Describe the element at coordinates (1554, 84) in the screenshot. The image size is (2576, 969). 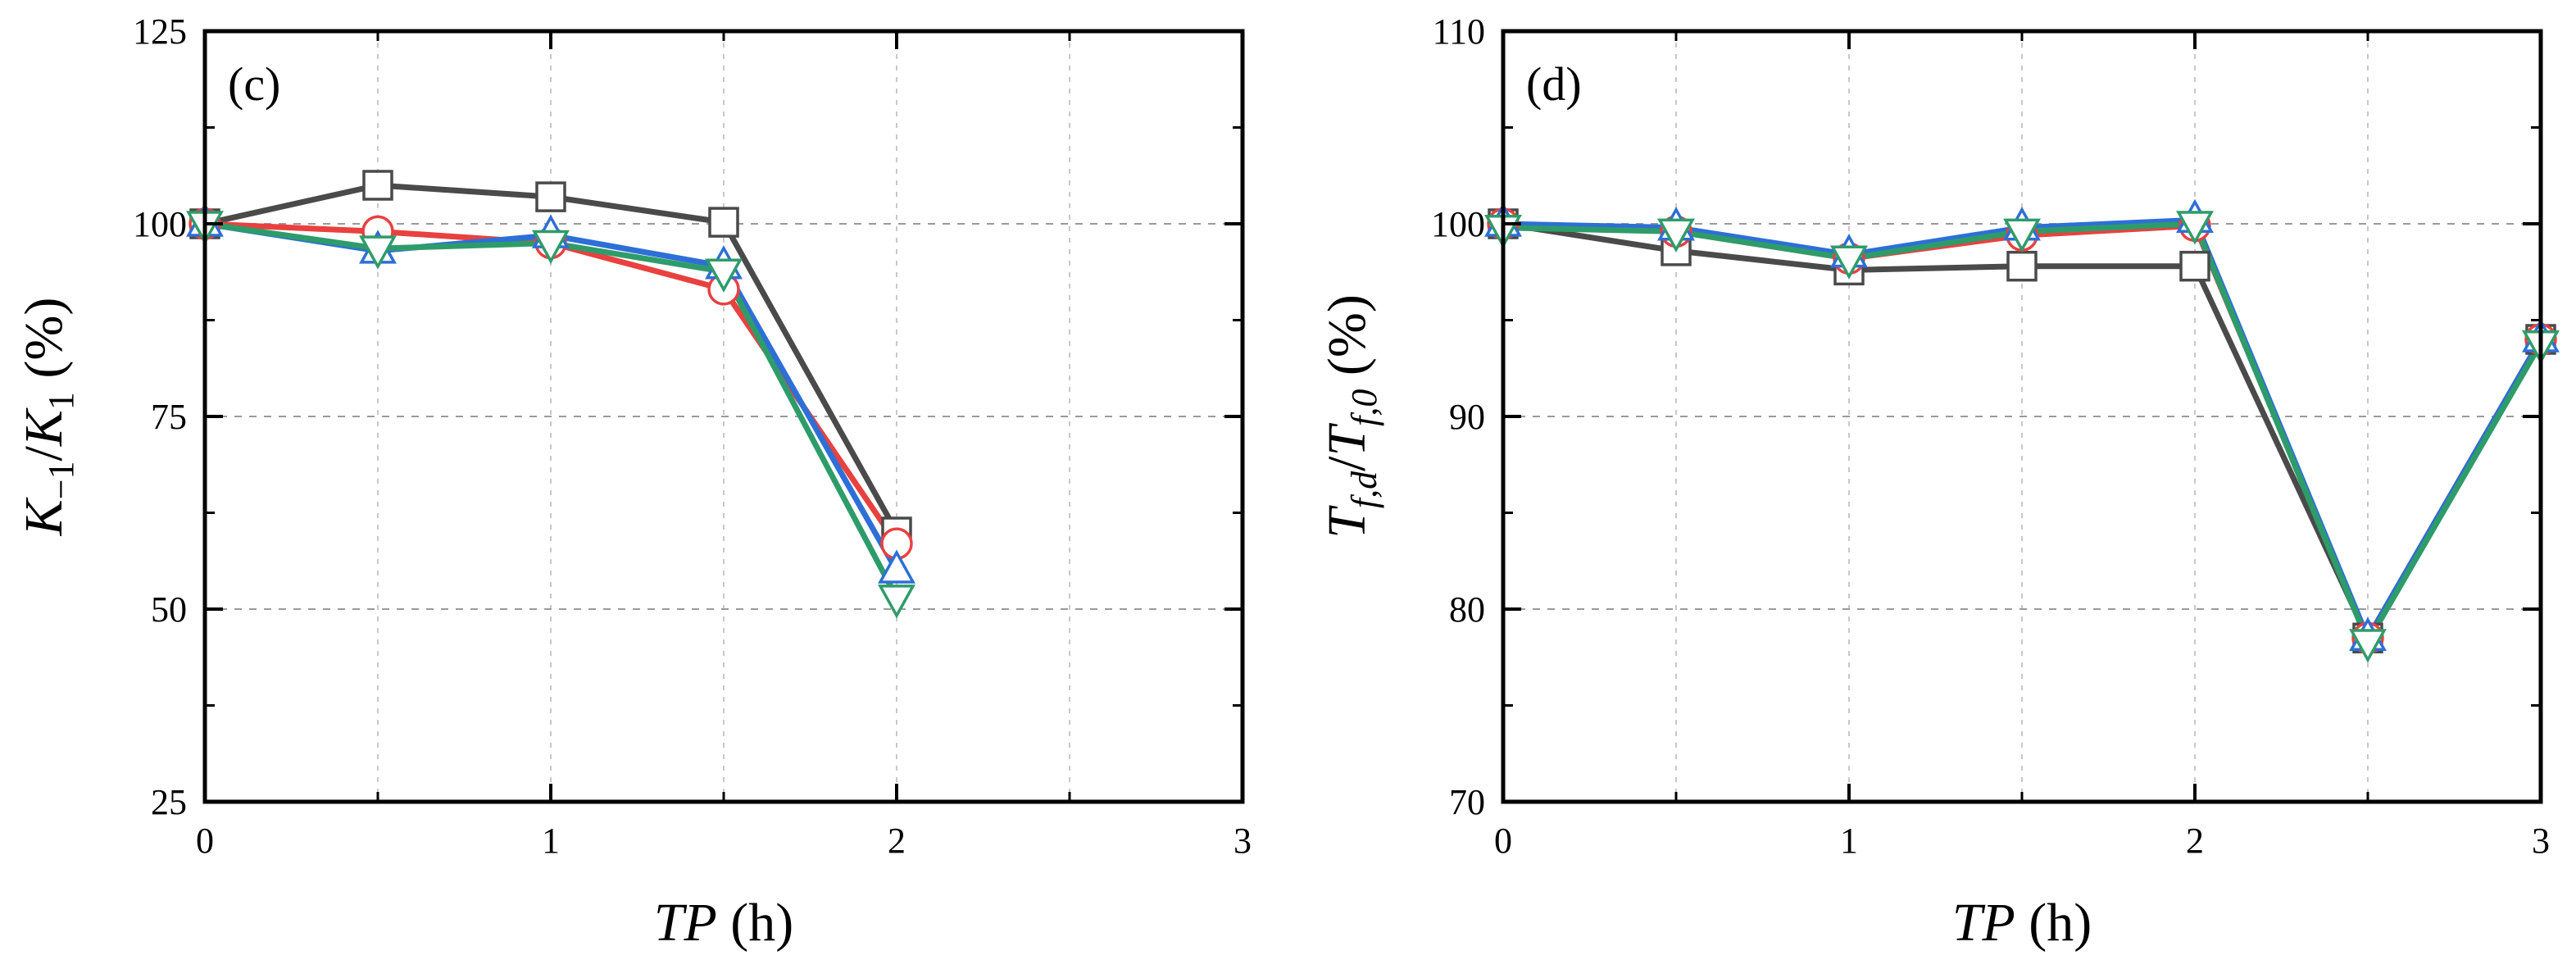
I see `panel-d-label: (d)` at that location.